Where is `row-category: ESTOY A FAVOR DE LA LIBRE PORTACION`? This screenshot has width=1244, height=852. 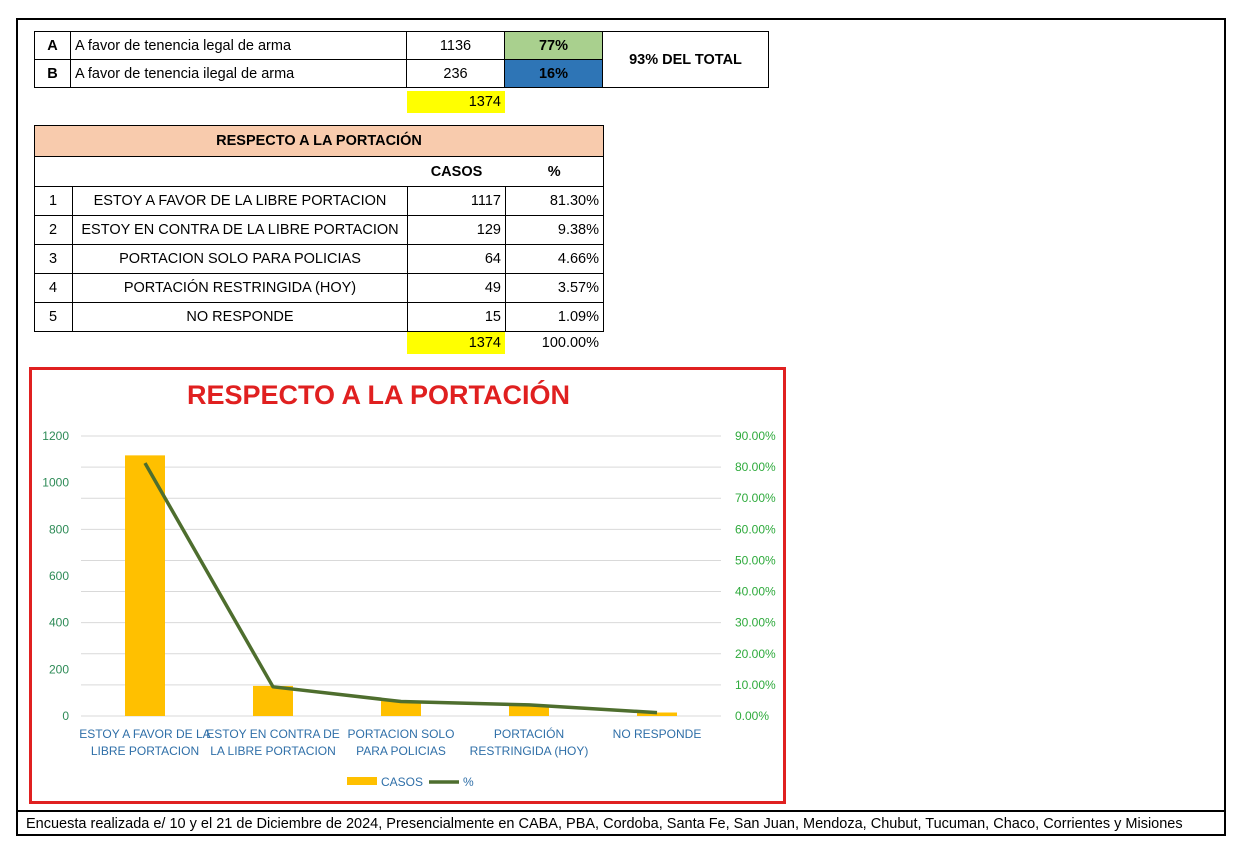 row-category: ESTOY A FAVOR DE LA LIBRE PORTACION is located at coordinates (240, 201).